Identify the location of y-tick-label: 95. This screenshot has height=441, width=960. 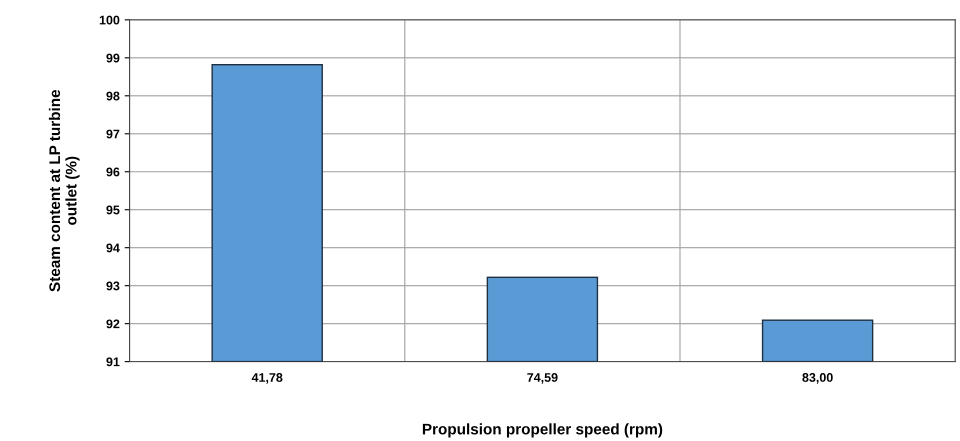
(113, 210).